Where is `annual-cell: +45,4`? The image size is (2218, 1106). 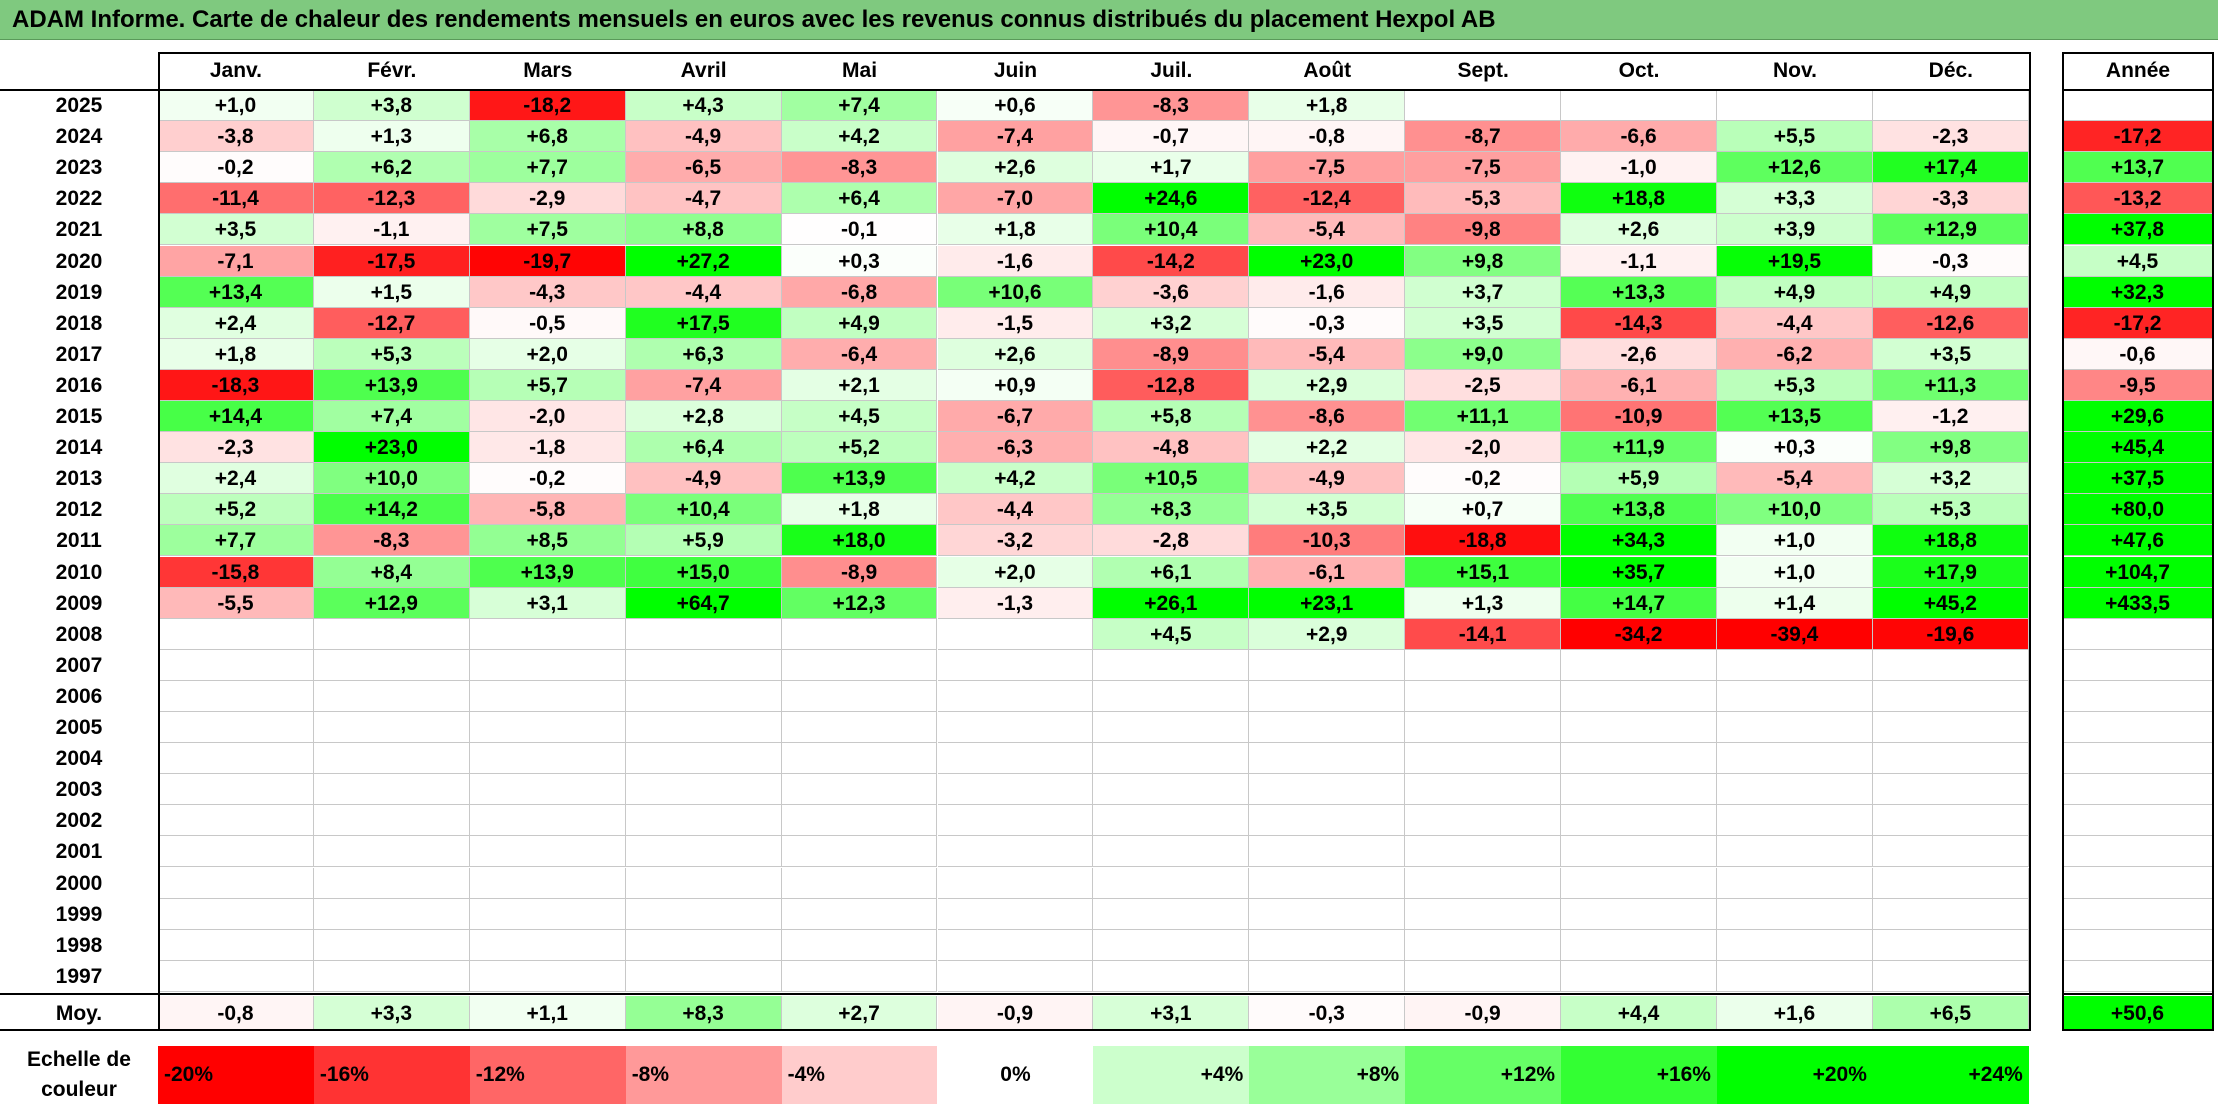
annual-cell: +45,4 is located at coordinates (2138, 448).